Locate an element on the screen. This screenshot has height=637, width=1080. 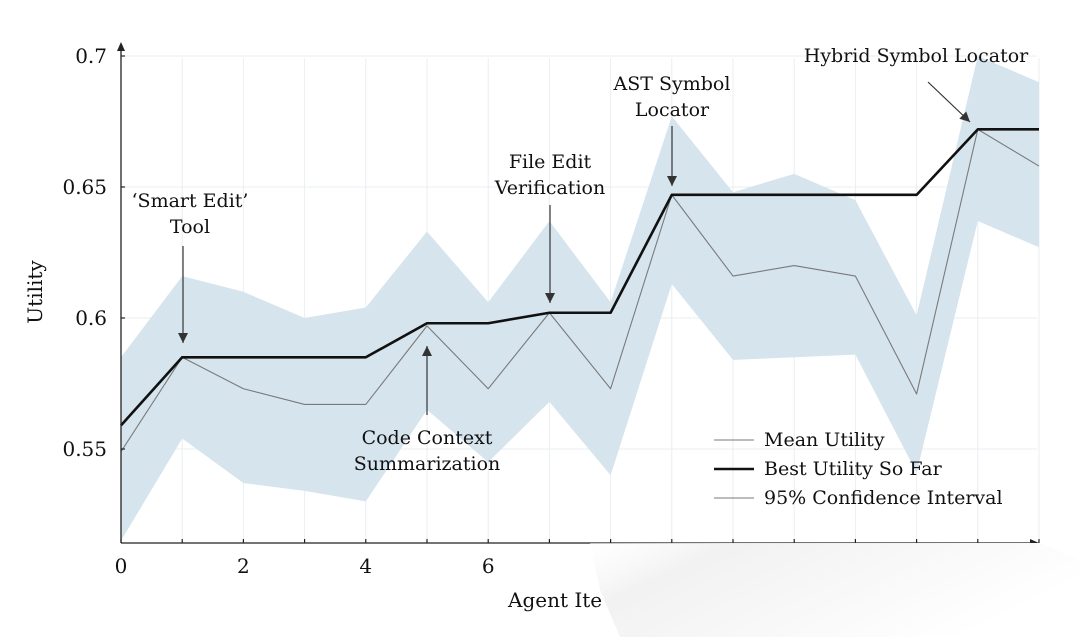
annotation-label: ‘Smart Edit’ is located at coordinates (190, 201).